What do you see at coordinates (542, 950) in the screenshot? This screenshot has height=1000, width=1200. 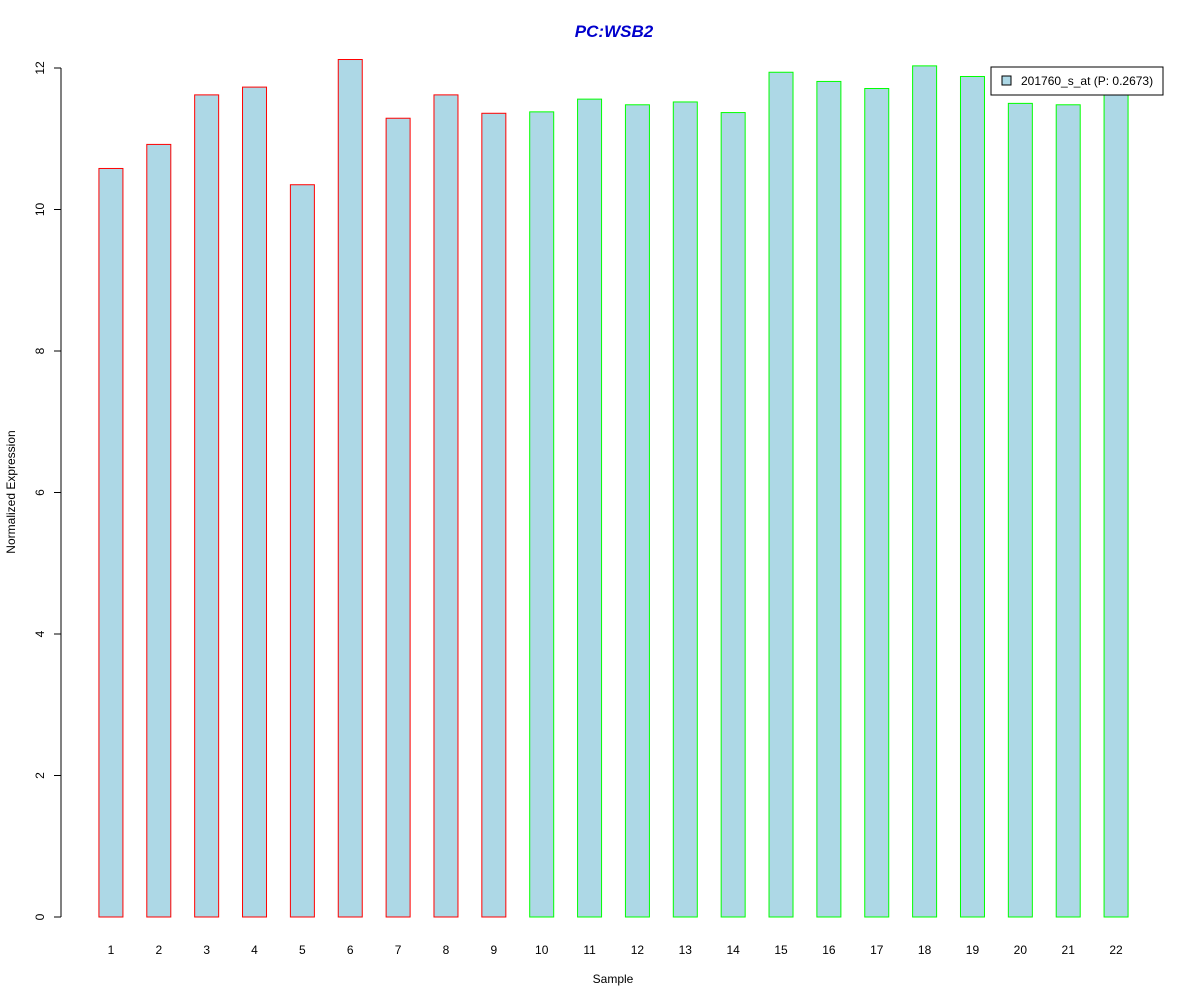 I see `x-tick-label: 10` at bounding box center [542, 950].